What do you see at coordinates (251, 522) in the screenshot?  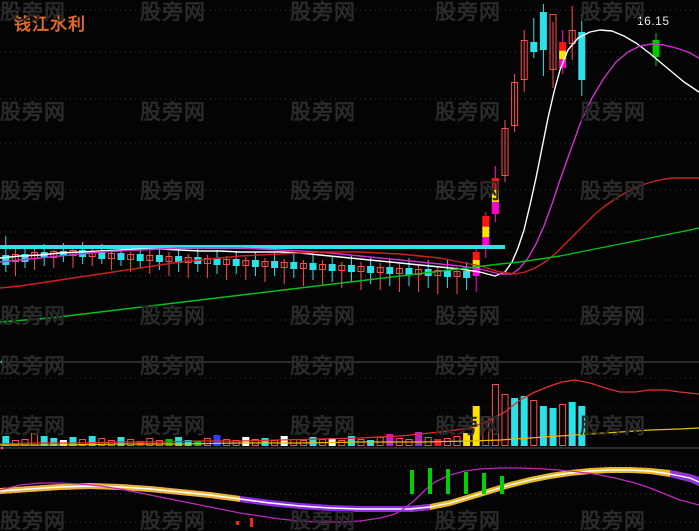 I see `indicator-red-bar` at bounding box center [251, 522].